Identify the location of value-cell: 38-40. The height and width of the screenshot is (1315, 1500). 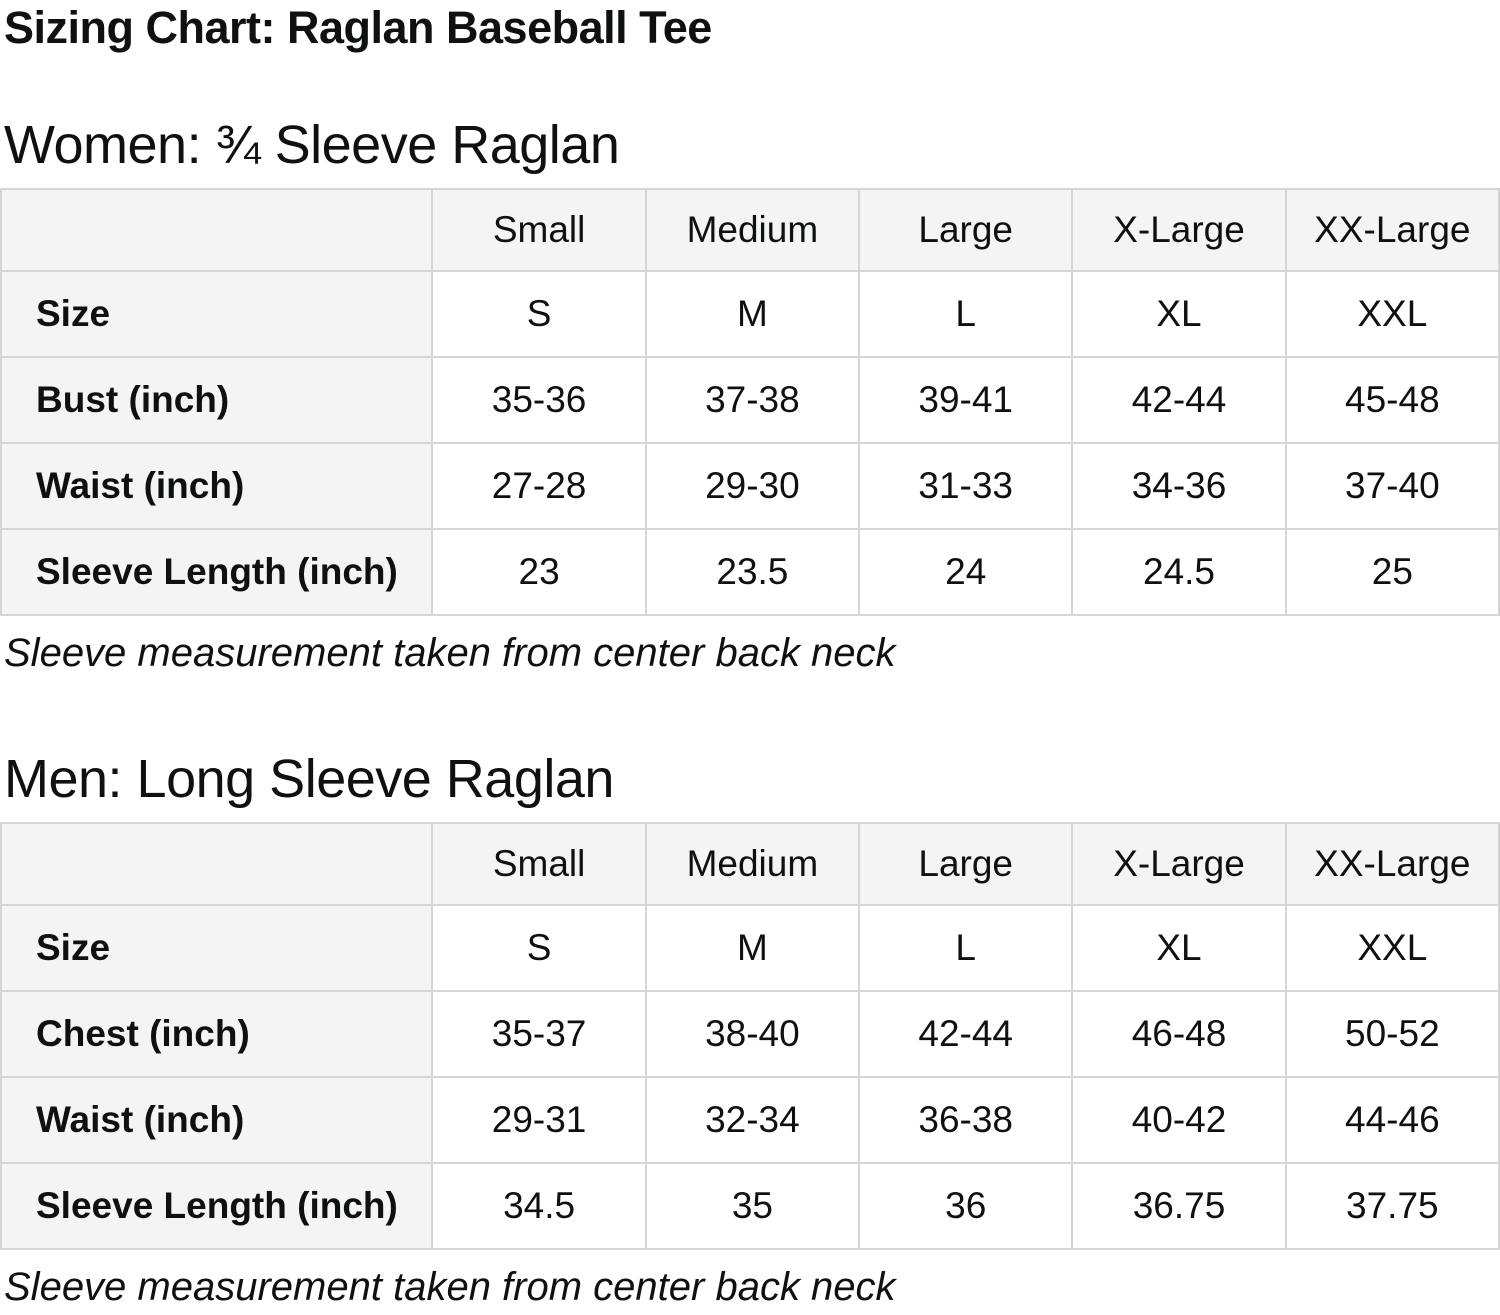
(752, 1034).